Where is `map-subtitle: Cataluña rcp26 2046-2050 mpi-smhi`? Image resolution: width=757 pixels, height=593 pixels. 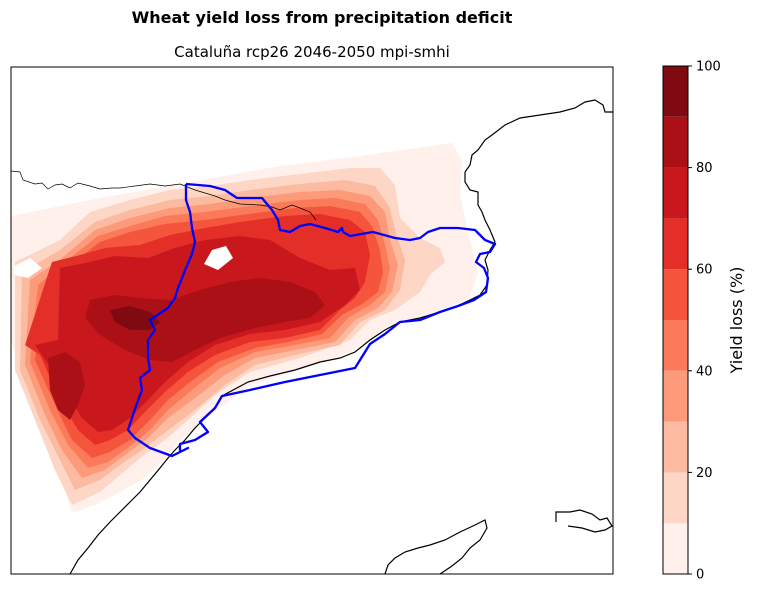
map-subtitle: Cataluña rcp26 2046-2050 mpi-smhi is located at coordinates (312, 52).